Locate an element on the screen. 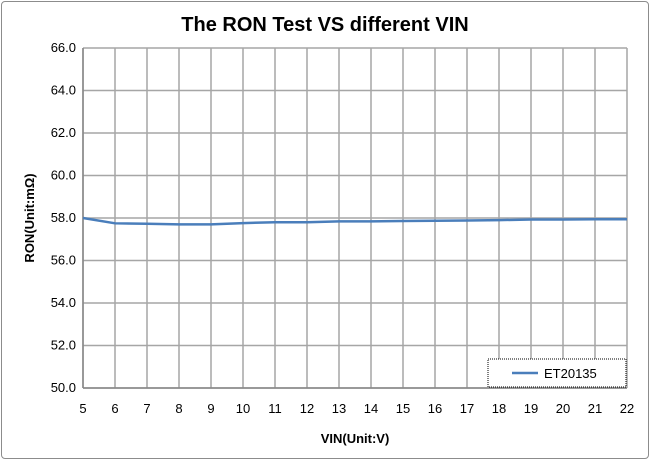  x-tick-label: 17 is located at coordinates (467, 408).